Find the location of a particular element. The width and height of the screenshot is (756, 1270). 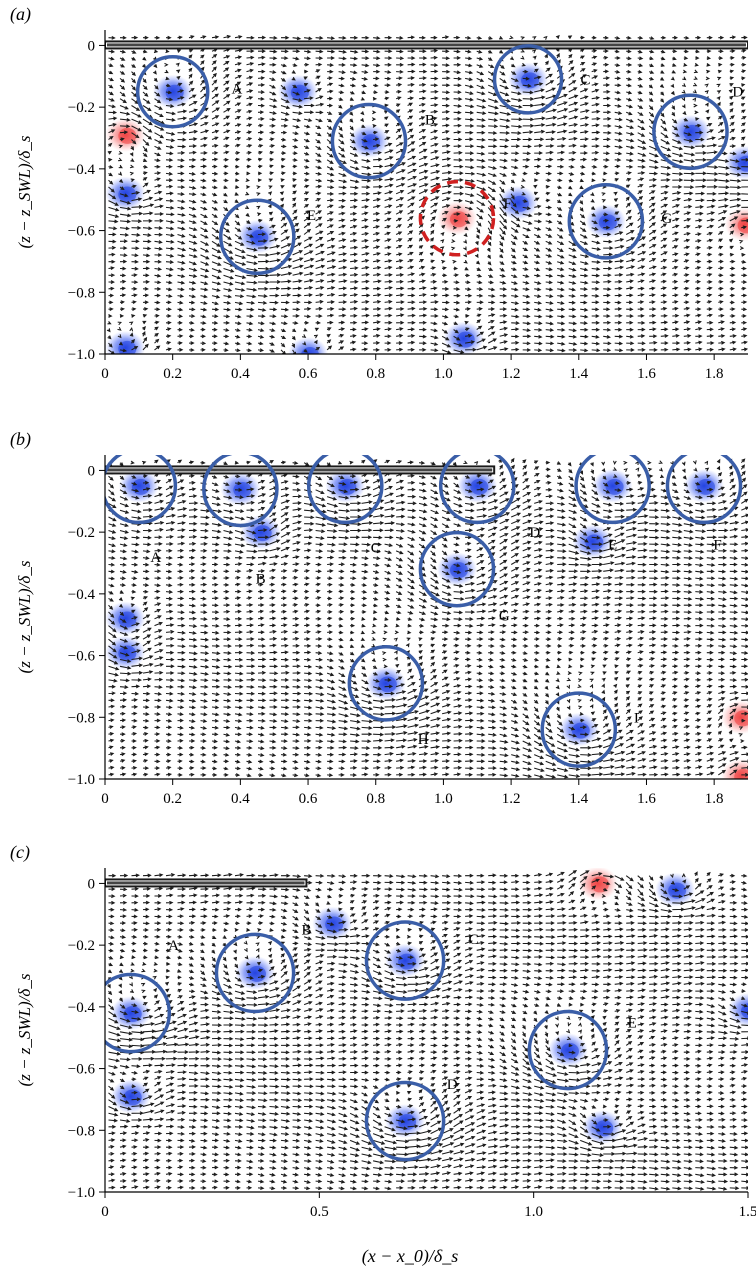

x-axis-label: (x − x_0)/δ_s is located at coordinates (410, 1256).